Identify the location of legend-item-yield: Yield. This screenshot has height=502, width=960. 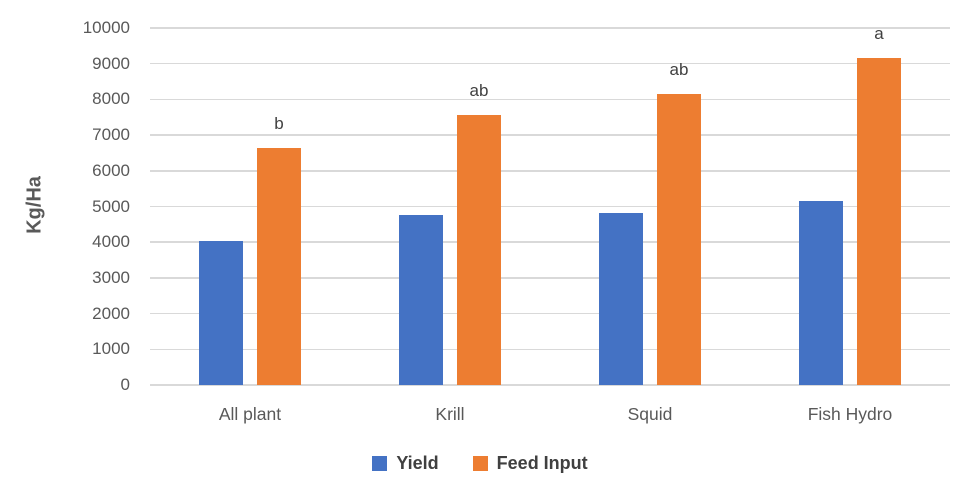
(405, 463).